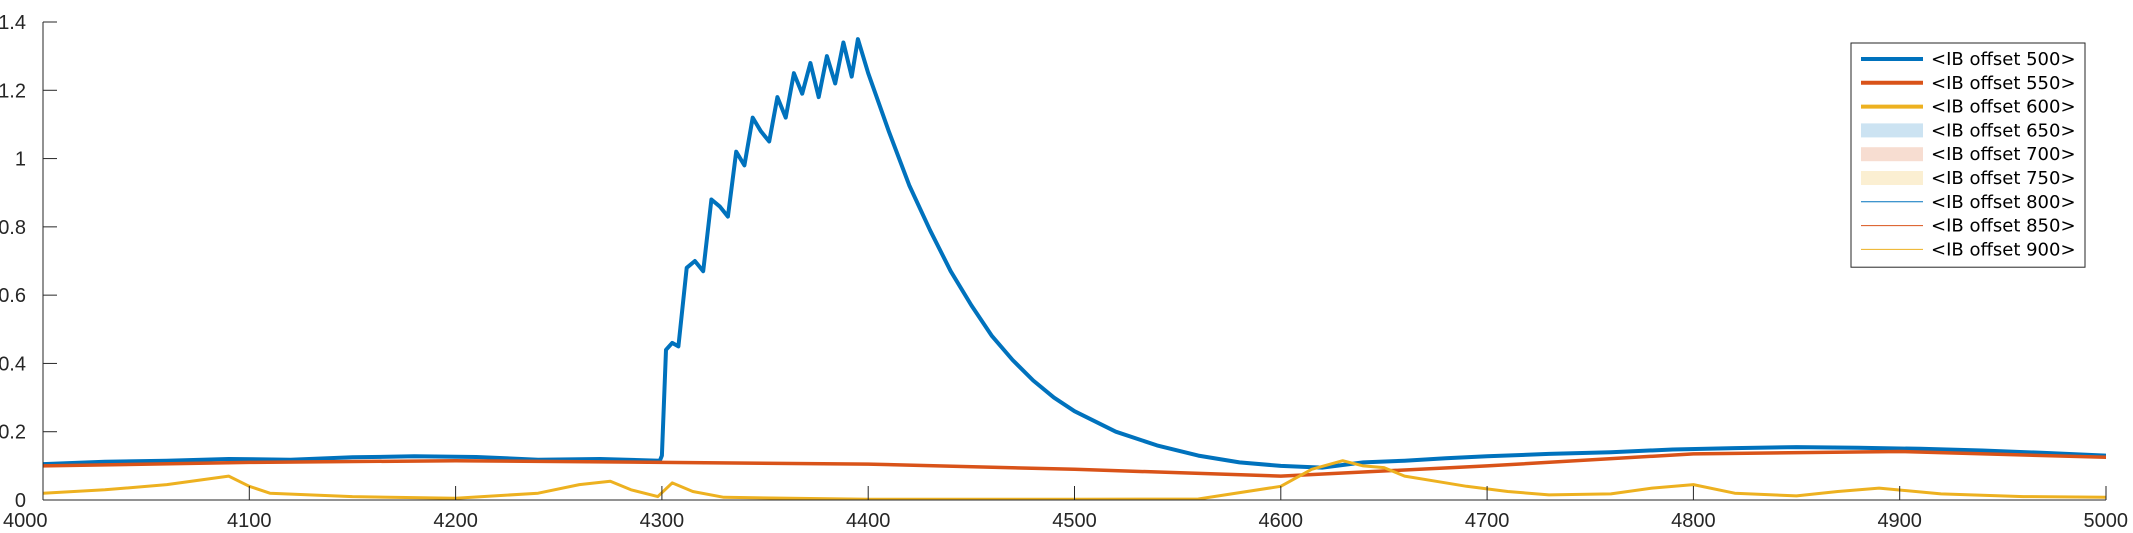  I want to click on legend-label: <IB offset 900>, so click(2003, 249).